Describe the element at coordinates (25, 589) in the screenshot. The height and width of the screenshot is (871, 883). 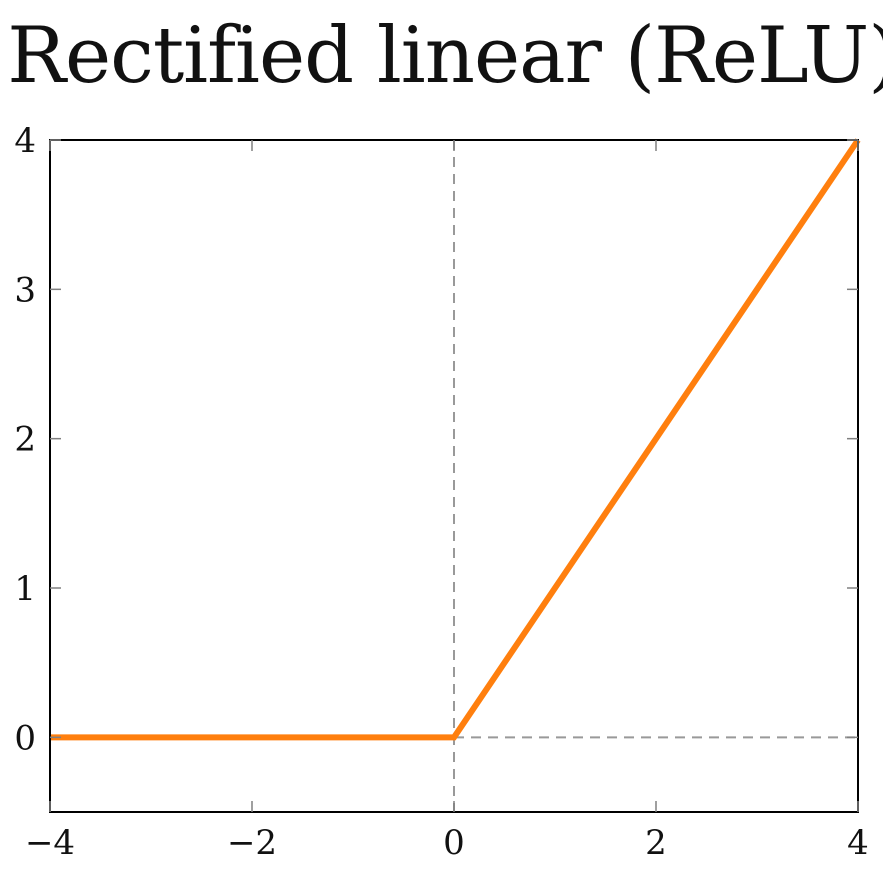
I see `y-tick-label: 1` at that location.